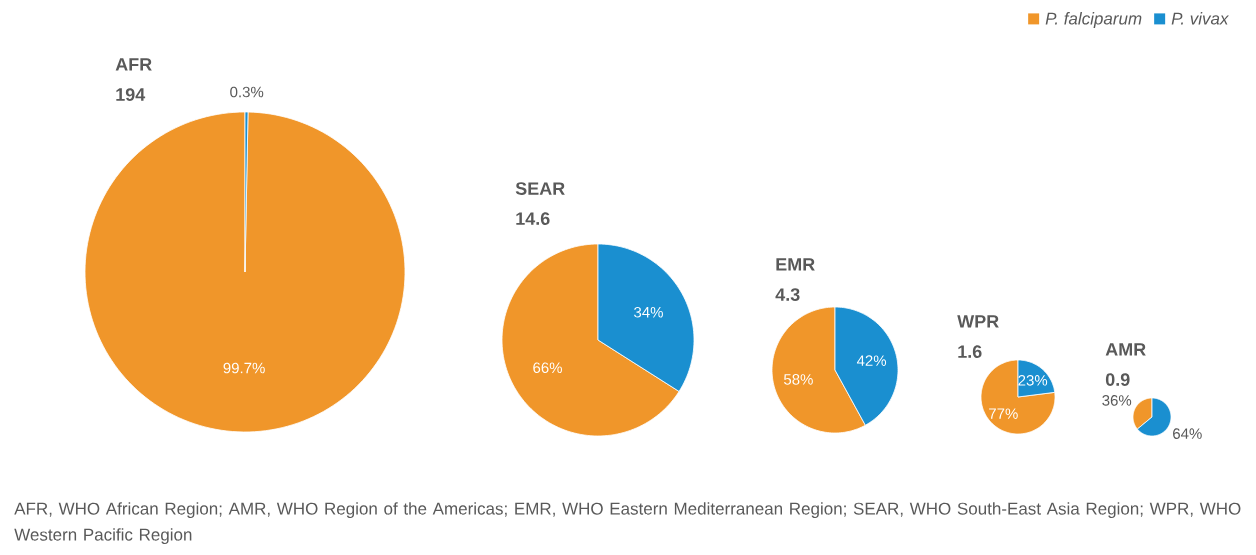 Image resolution: width=1256 pixels, height=555 pixels. Describe the element at coordinates (1117, 379) in the screenshot. I see `chart-subtitle: 0.9` at that location.